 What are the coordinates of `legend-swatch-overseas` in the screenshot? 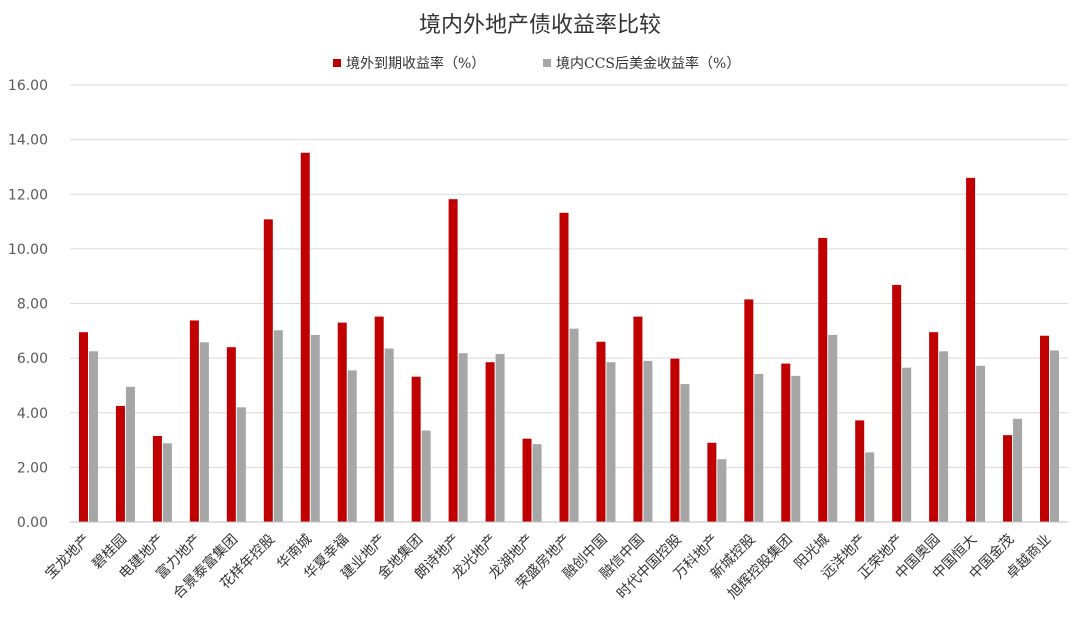 It's located at (337, 63).